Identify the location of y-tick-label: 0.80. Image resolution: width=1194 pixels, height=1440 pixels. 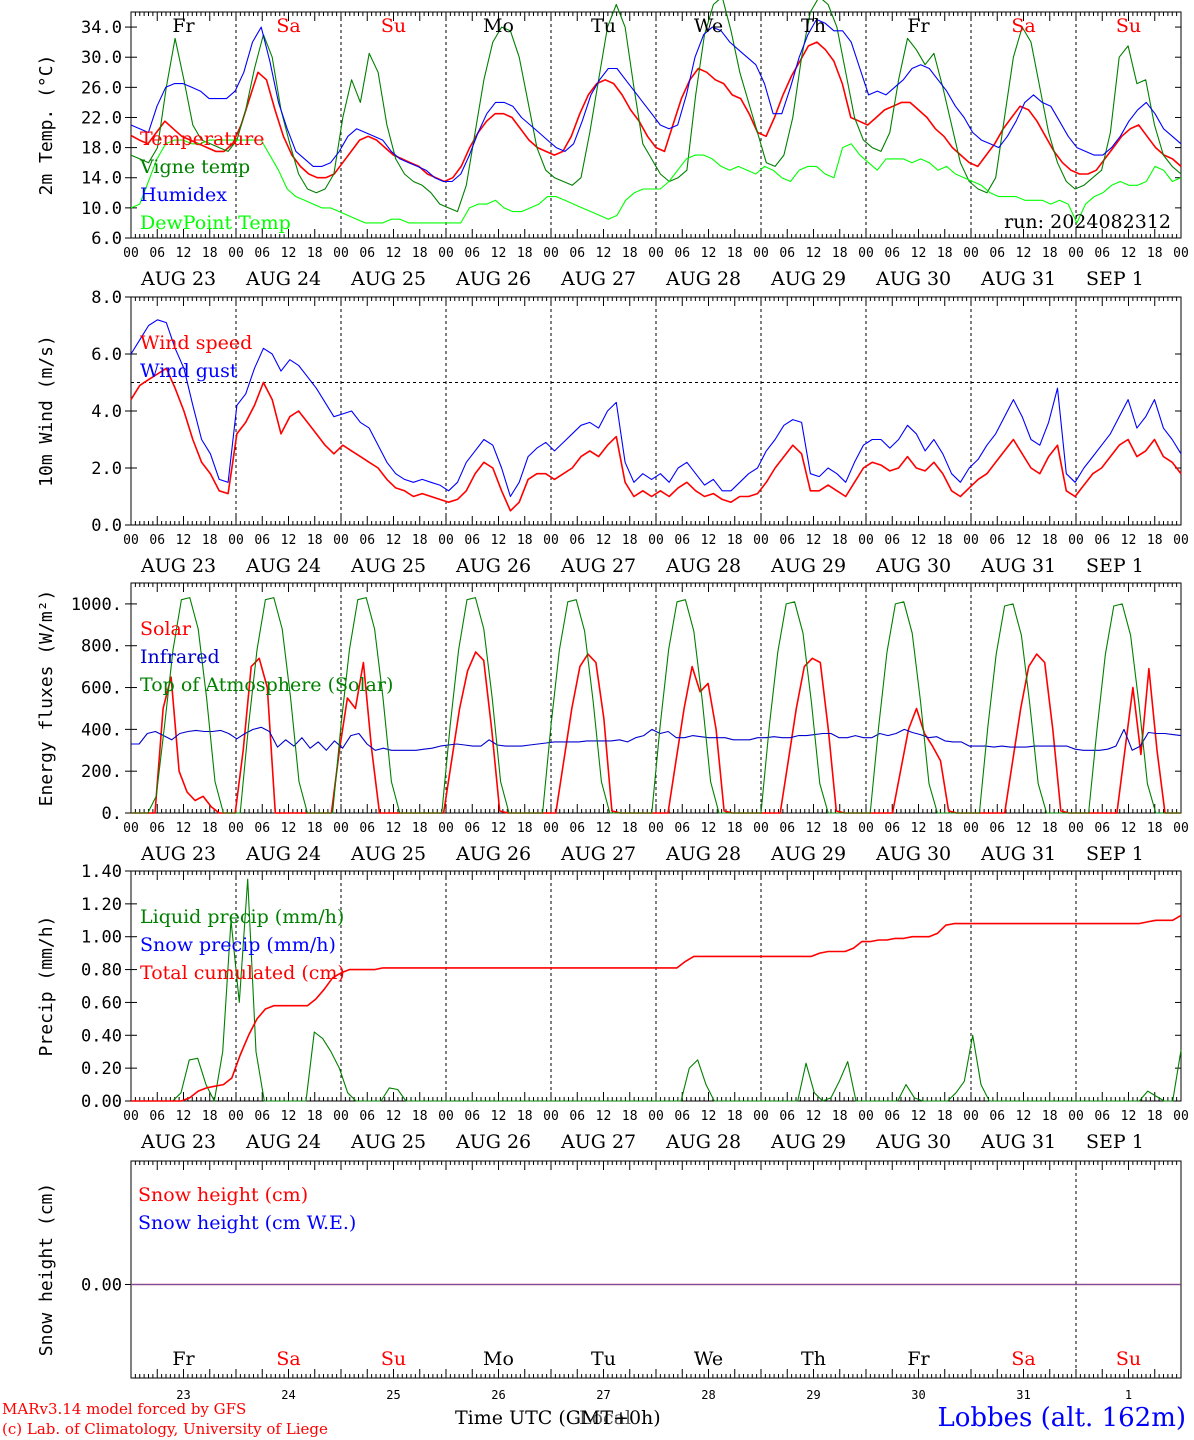
(101, 971).